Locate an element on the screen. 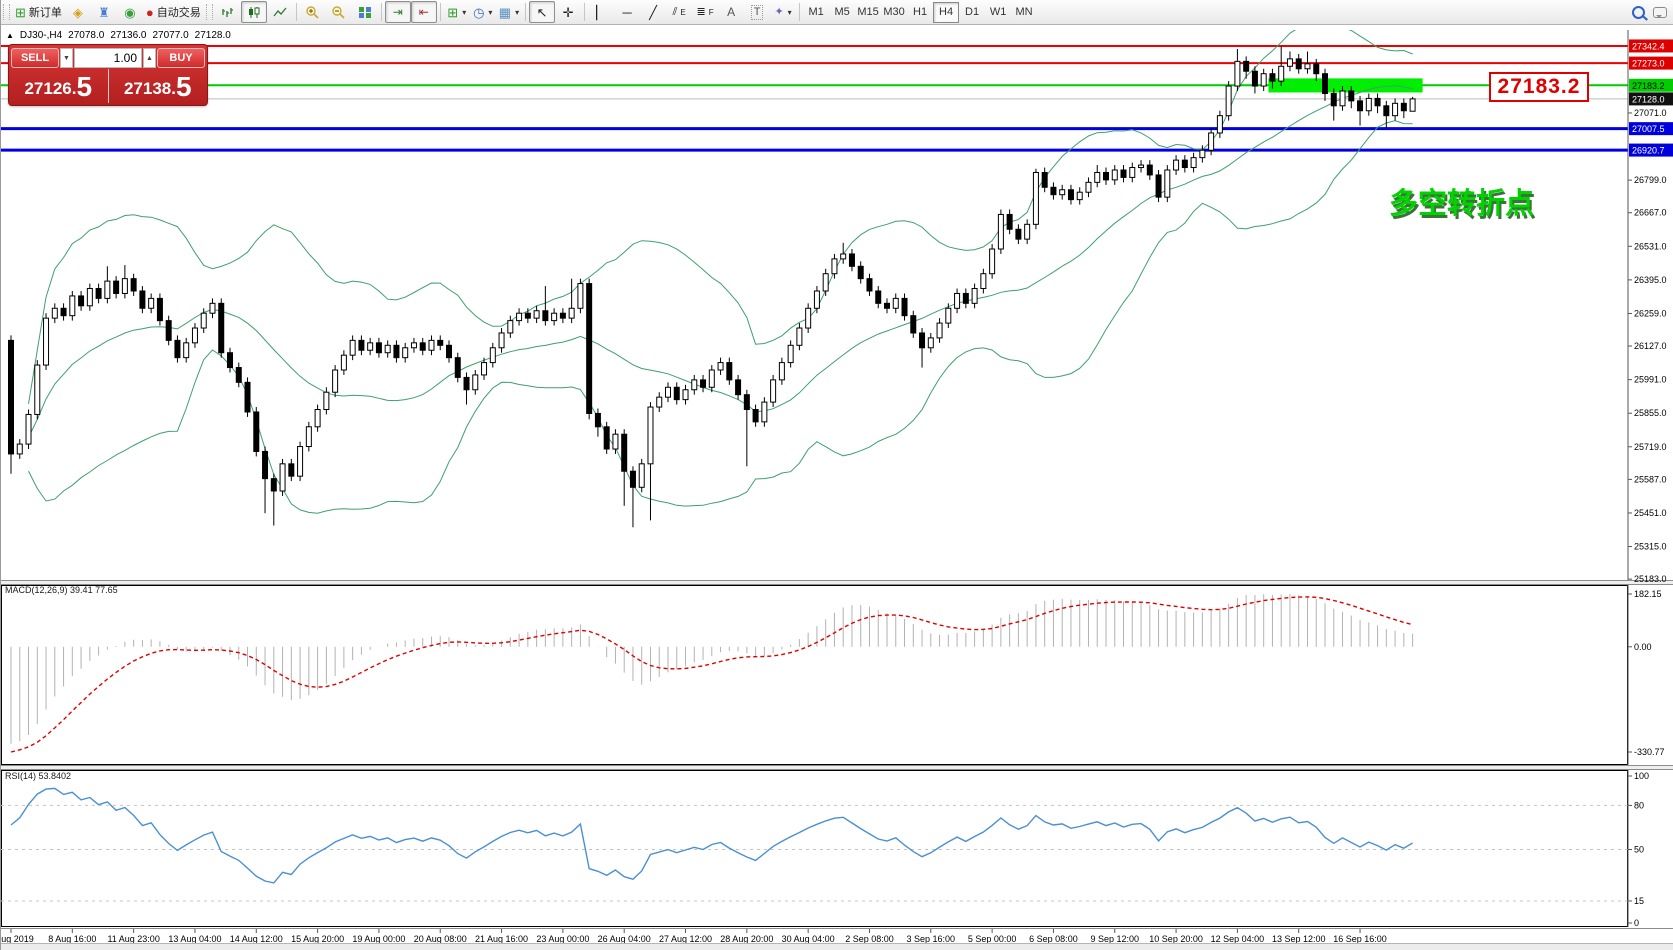 Image resolution: width=1673 pixels, height=950 pixels. svg-text: 27273.0 is located at coordinates (1648, 64).